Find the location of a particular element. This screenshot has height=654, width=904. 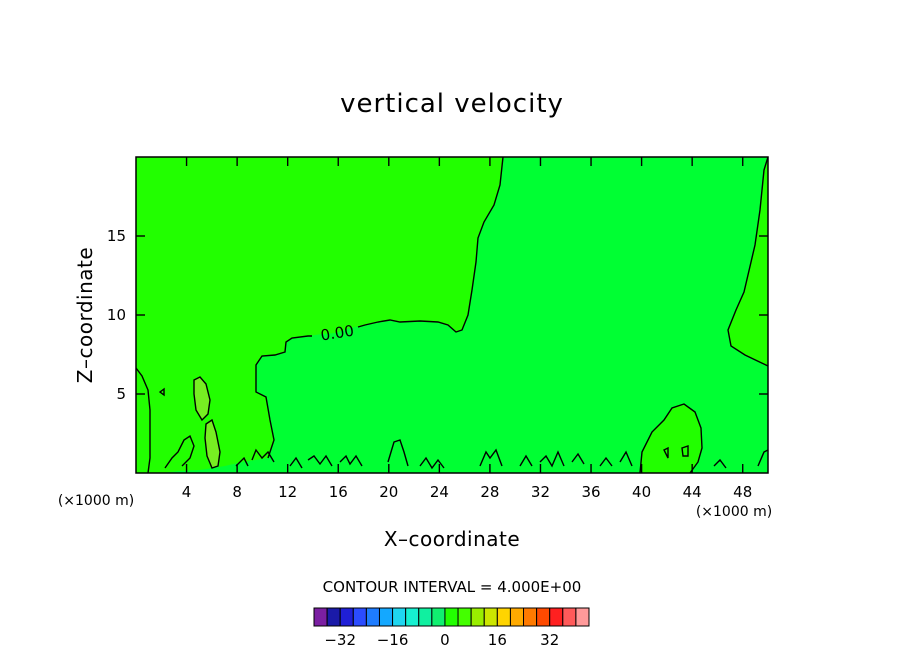

chart-title: vertical velocity is located at coordinates (452, 104).